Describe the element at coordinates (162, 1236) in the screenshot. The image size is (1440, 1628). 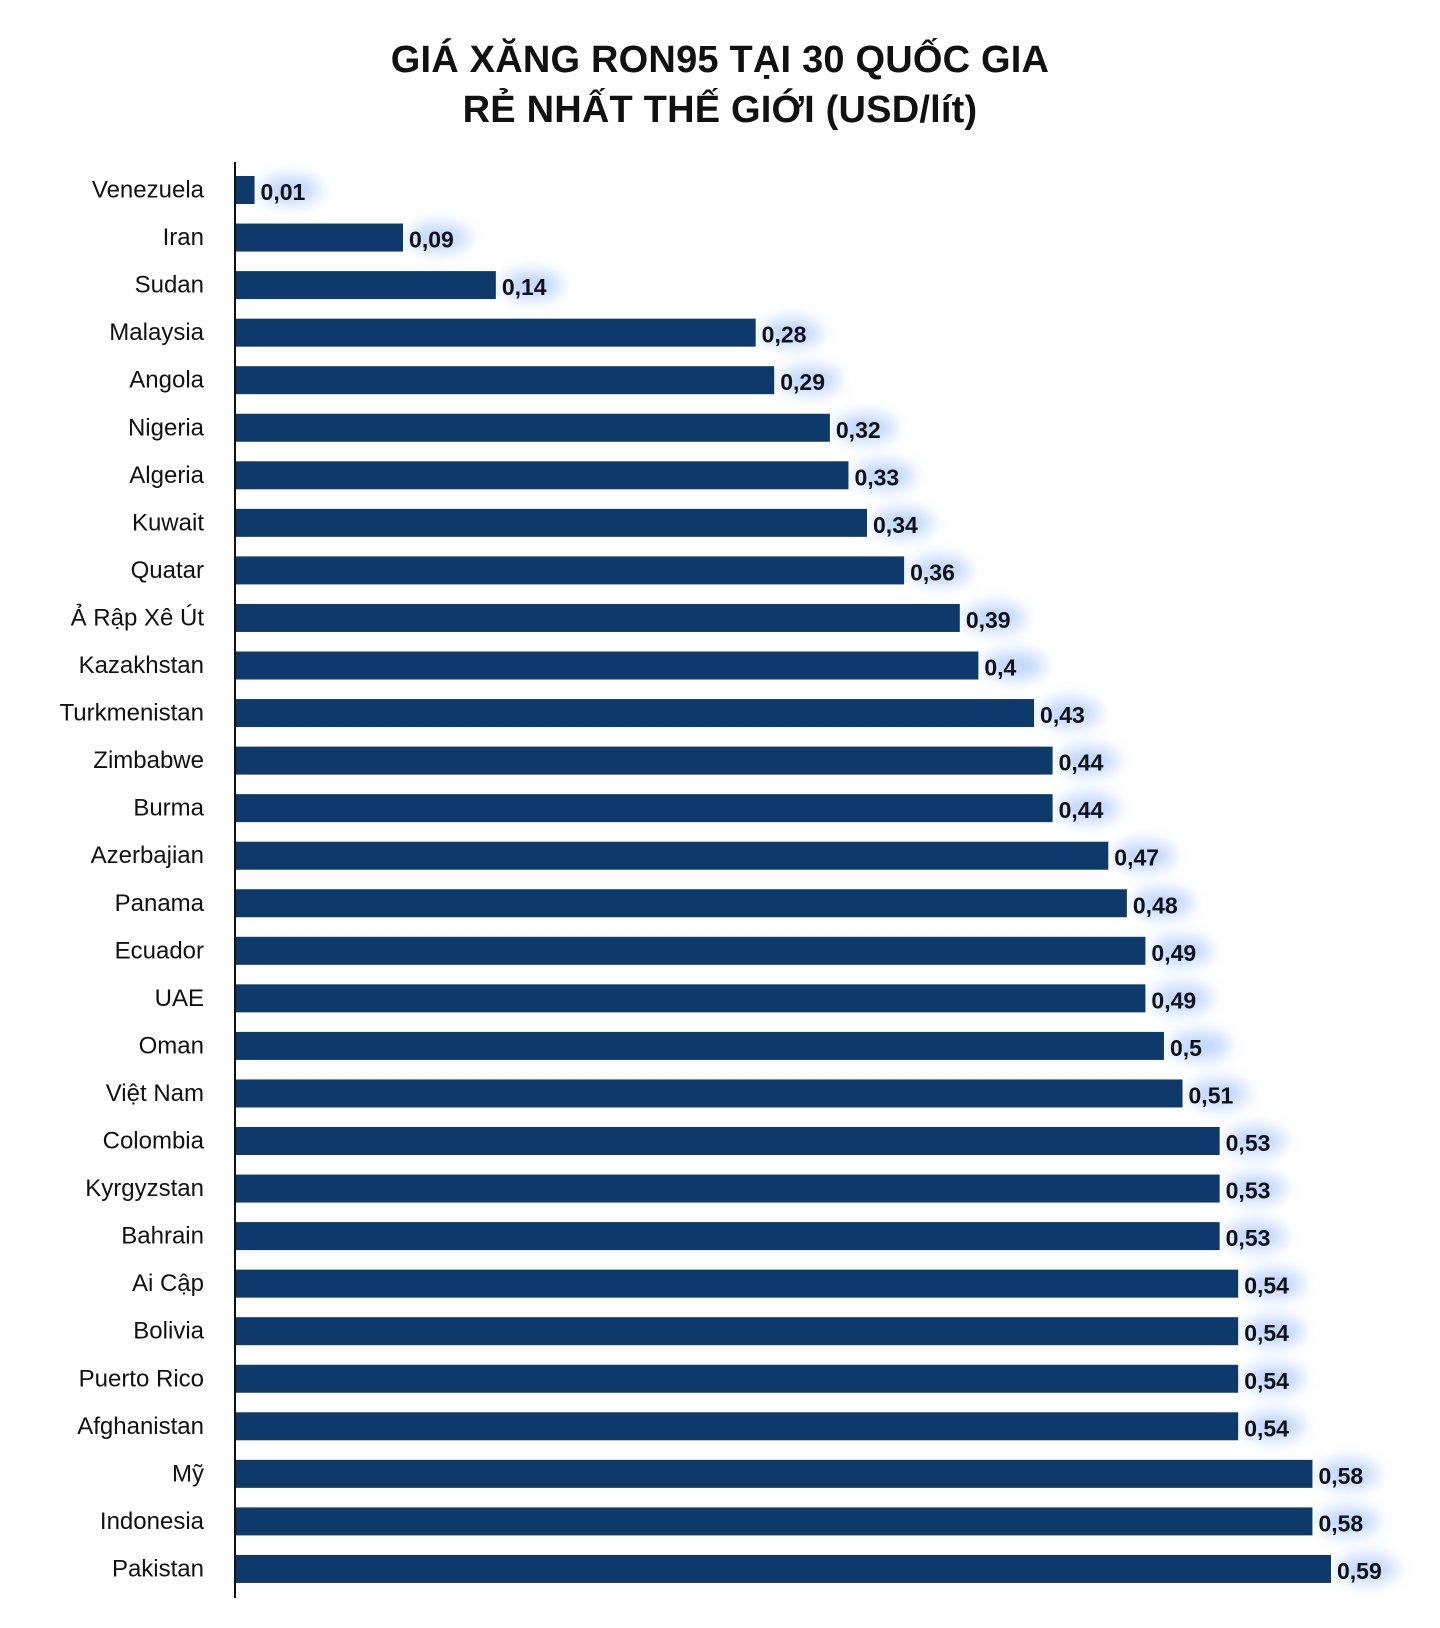
I see `category-label: Bahrain` at that location.